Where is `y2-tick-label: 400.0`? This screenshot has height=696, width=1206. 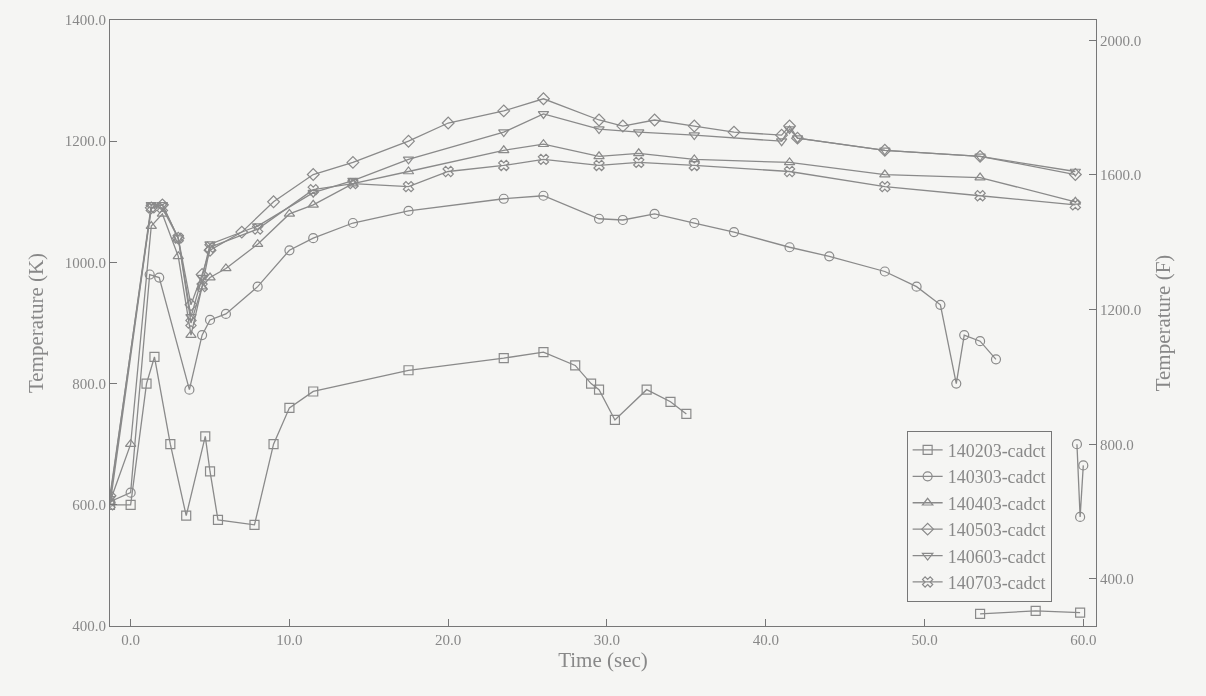 y2-tick-label: 400.0 is located at coordinates (1117, 579).